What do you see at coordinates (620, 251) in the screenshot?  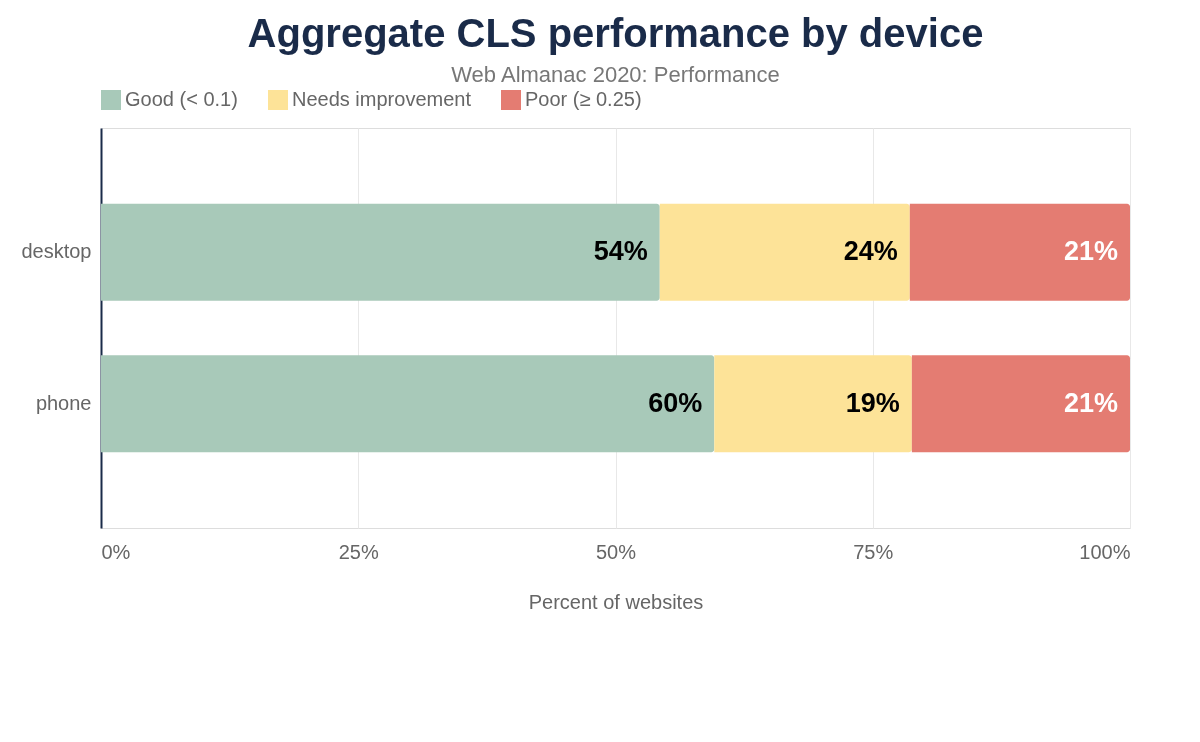 I see `data-label: 54%` at bounding box center [620, 251].